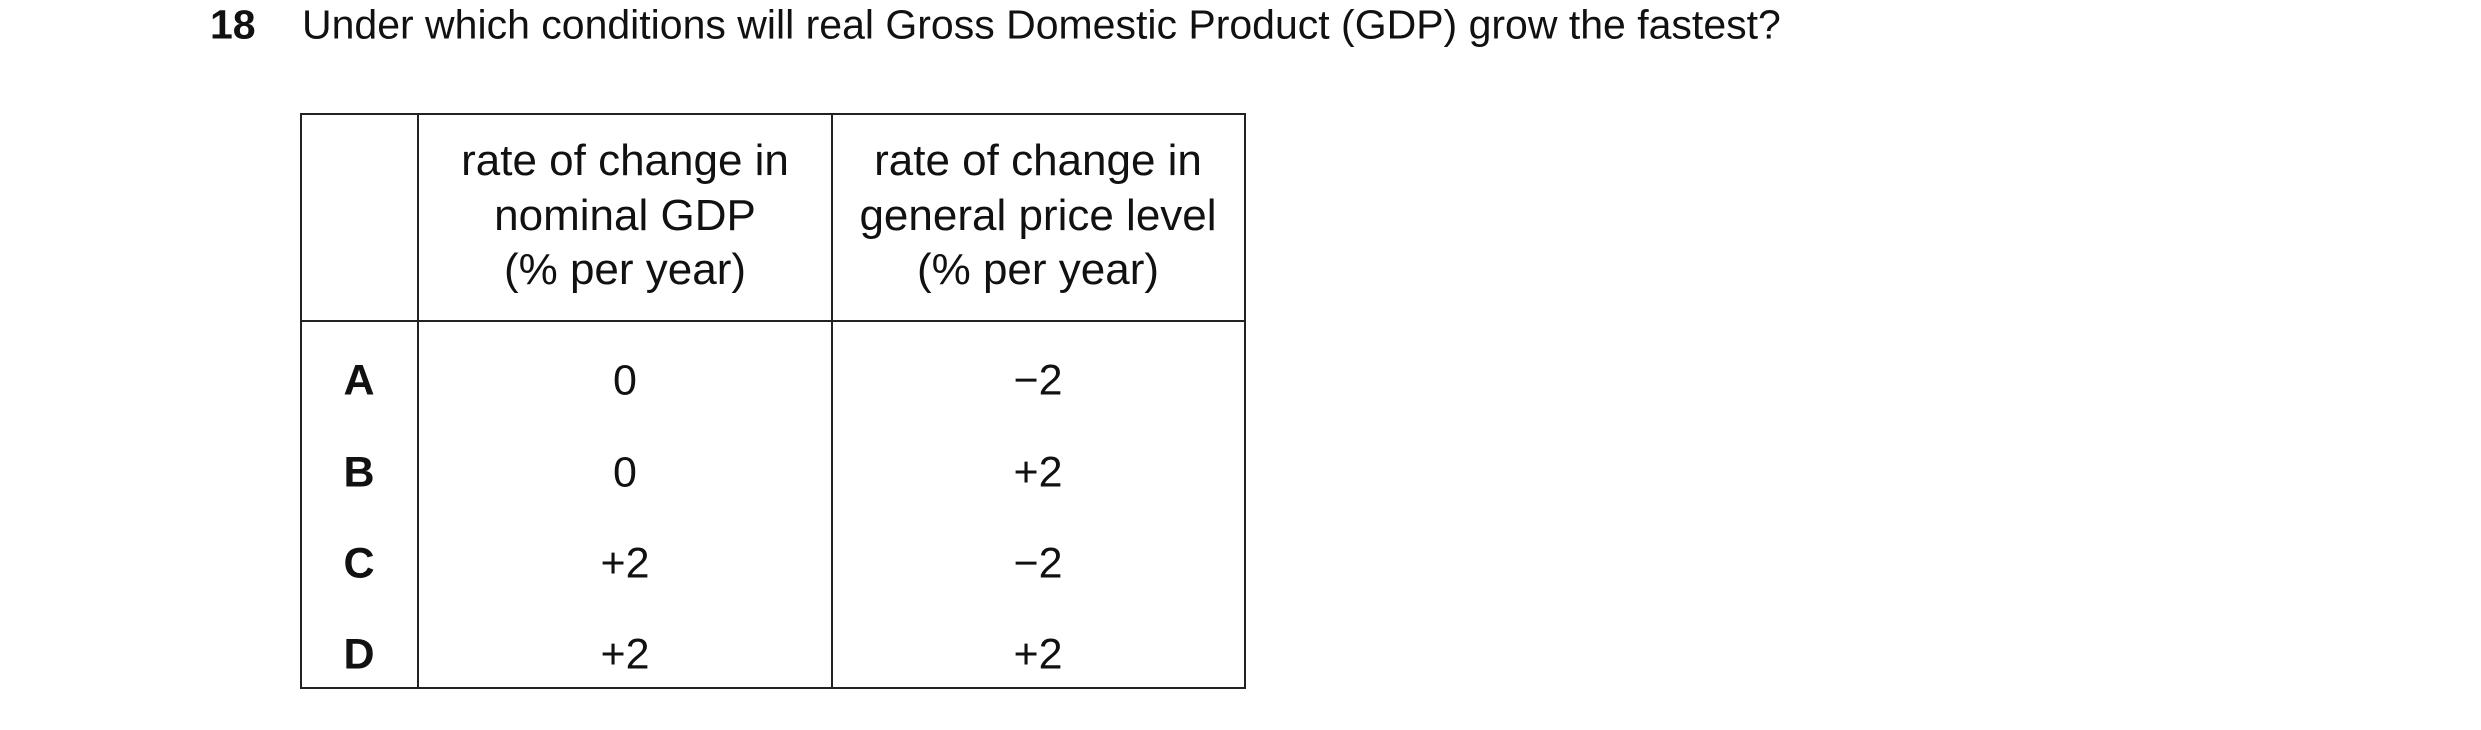 Image resolution: width=2481 pixels, height=730 pixels. I want to click on row-label: D, so click(359, 654).